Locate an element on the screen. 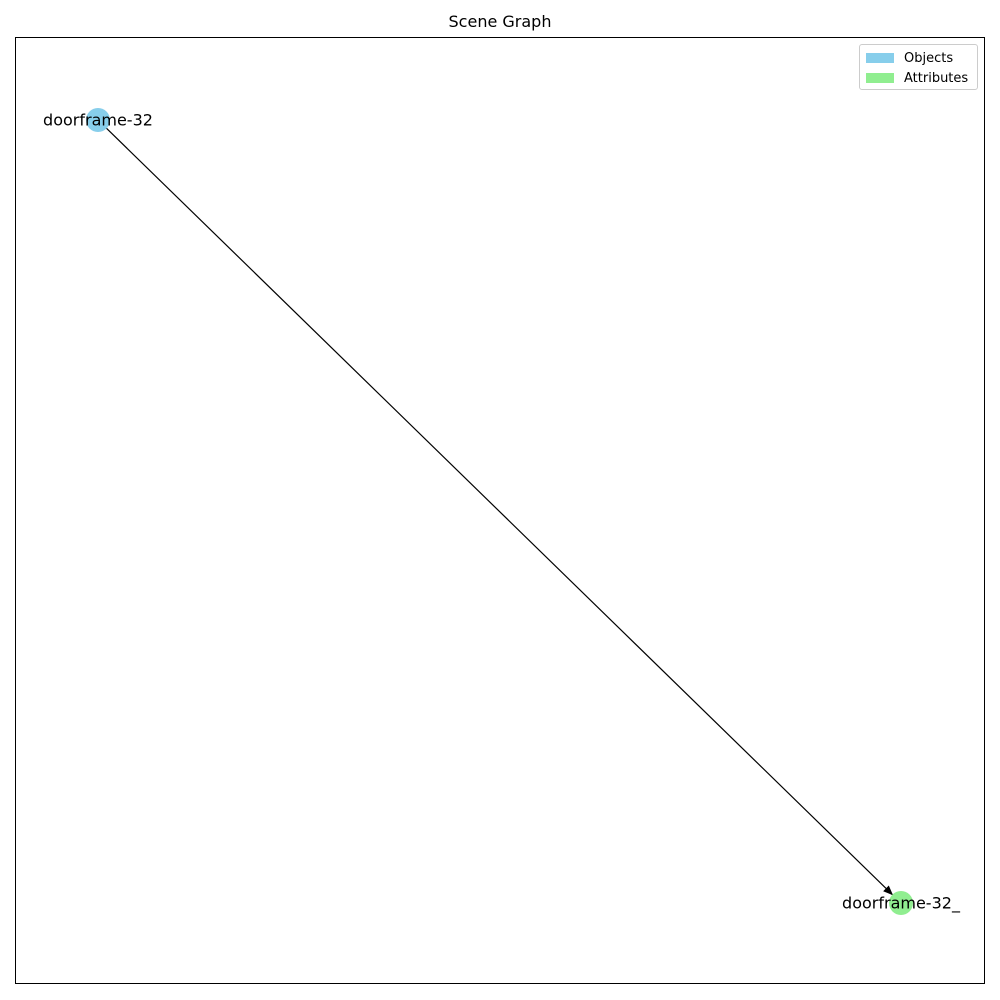 This screenshot has width=1000, height=1000. graph-node-attribute is located at coordinates (901, 903).